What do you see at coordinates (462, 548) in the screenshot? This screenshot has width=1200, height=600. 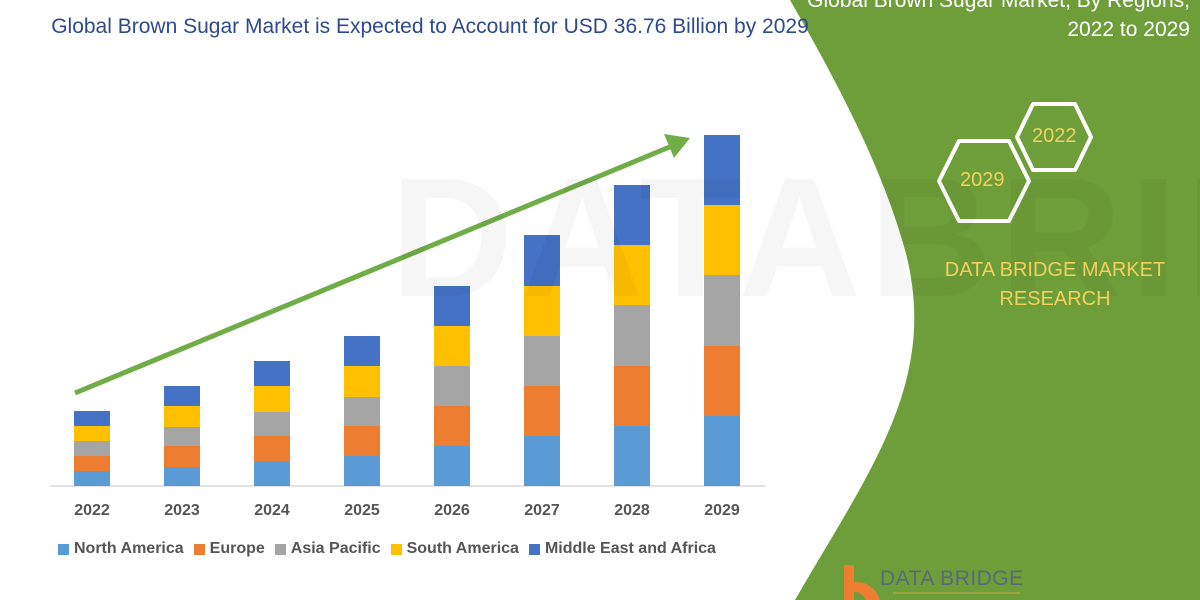 I see `legend-label: South America` at bounding box center [462, 548].